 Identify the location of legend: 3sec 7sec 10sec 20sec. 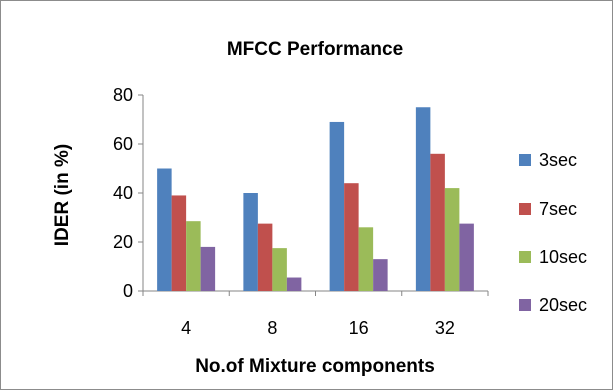
(553, 232).